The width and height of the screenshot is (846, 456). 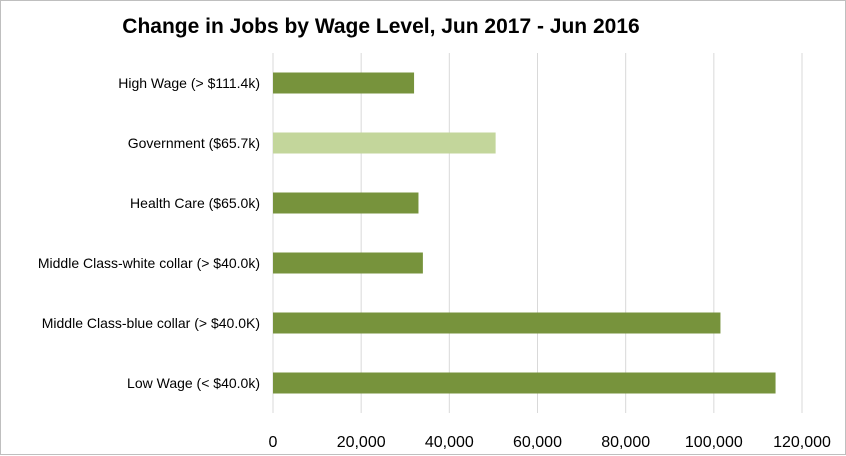 What do you see at coordinates (189, 83) in the screenshot?
I see `category-label: High Wage (> $111.4k)` at bounding box center [189, 83].